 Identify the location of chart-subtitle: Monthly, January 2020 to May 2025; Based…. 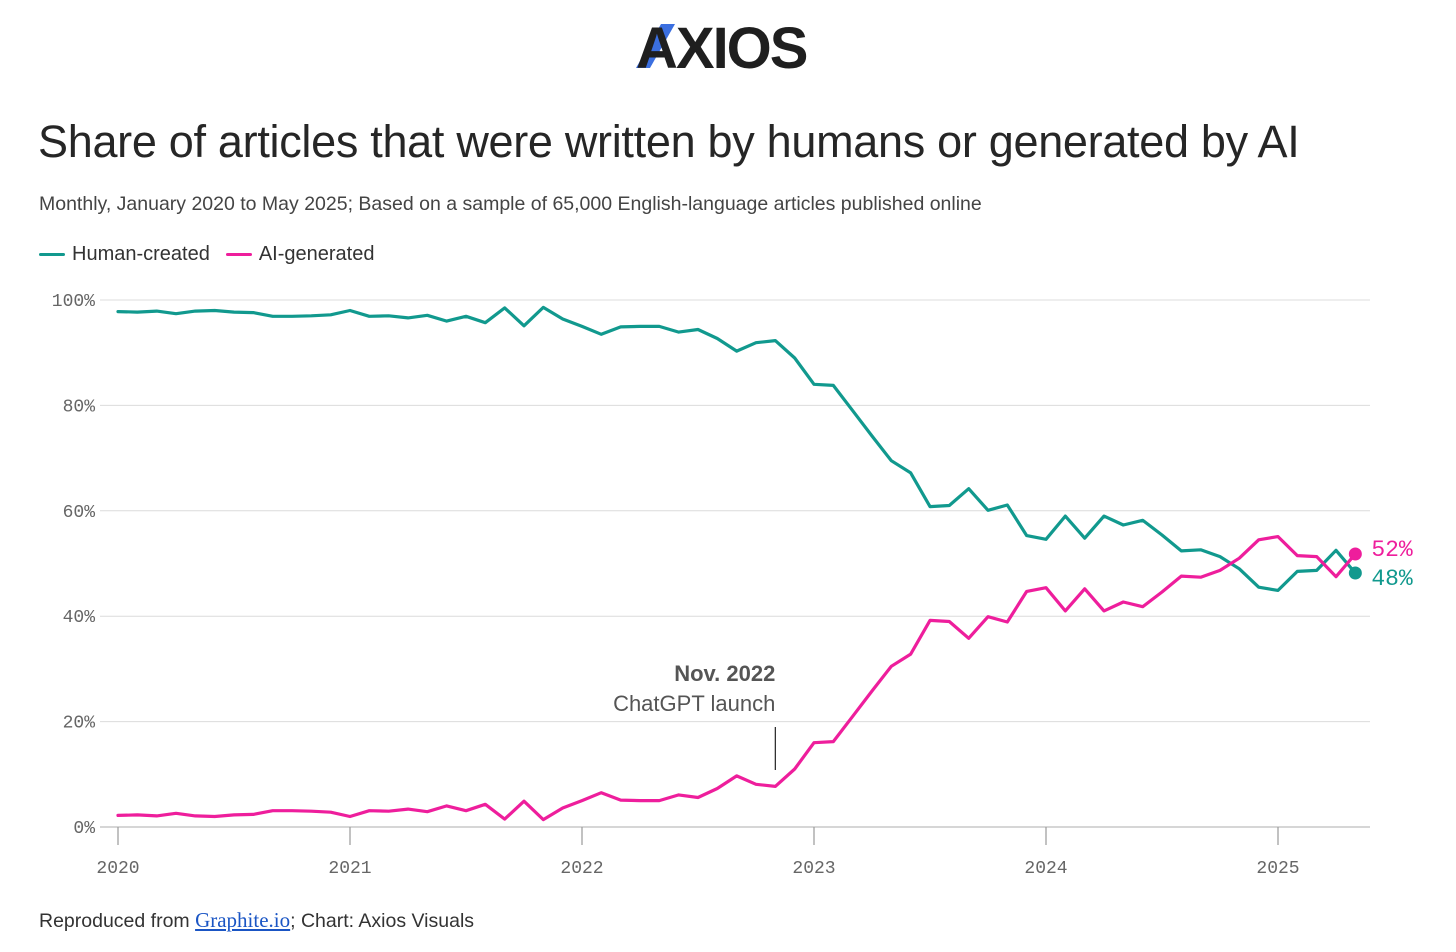
(510, 204).